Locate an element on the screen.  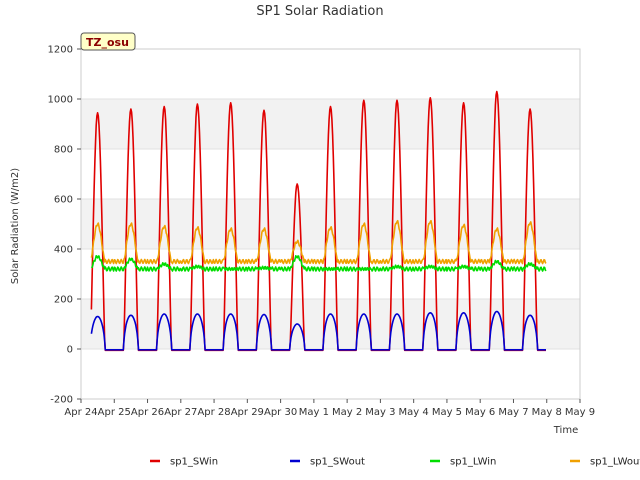
x-axis-label: Time is located at coordinates (565, 430).